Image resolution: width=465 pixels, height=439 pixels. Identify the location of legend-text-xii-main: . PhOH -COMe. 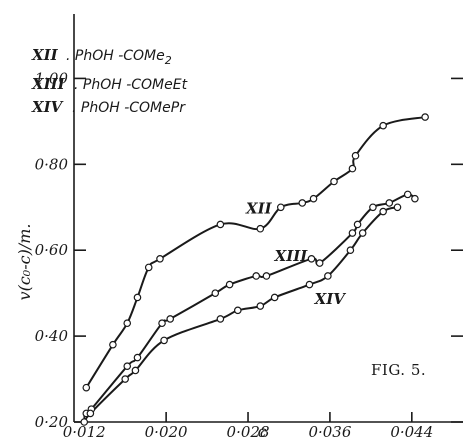
(115, 56).